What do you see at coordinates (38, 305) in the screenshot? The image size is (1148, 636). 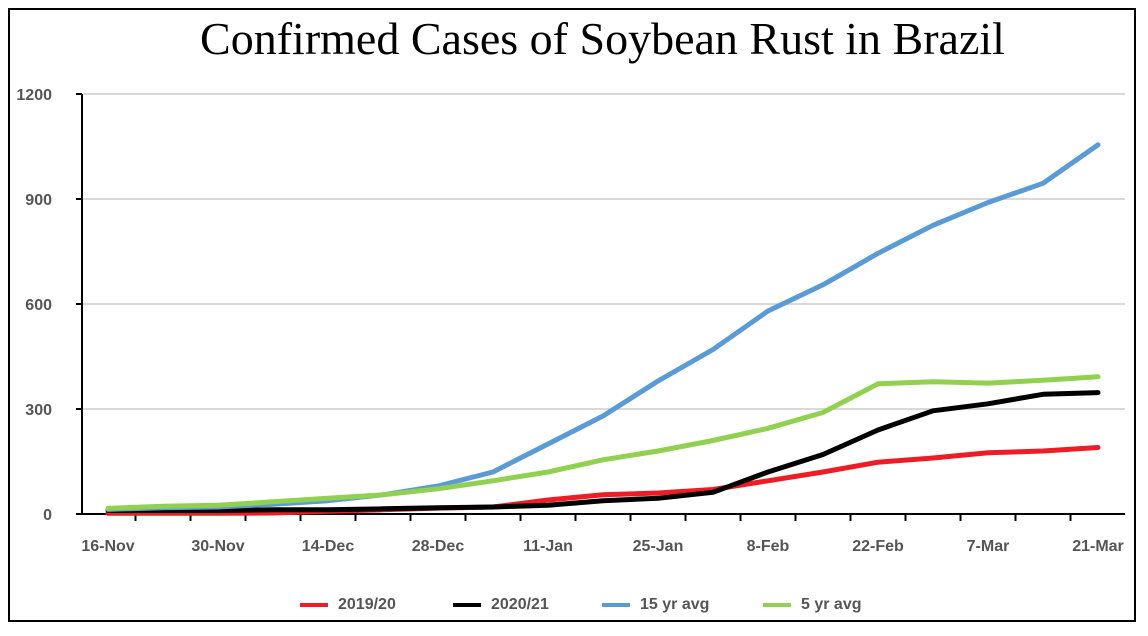 I see `y-tick-label: 600` at bounding box center [38, 305].